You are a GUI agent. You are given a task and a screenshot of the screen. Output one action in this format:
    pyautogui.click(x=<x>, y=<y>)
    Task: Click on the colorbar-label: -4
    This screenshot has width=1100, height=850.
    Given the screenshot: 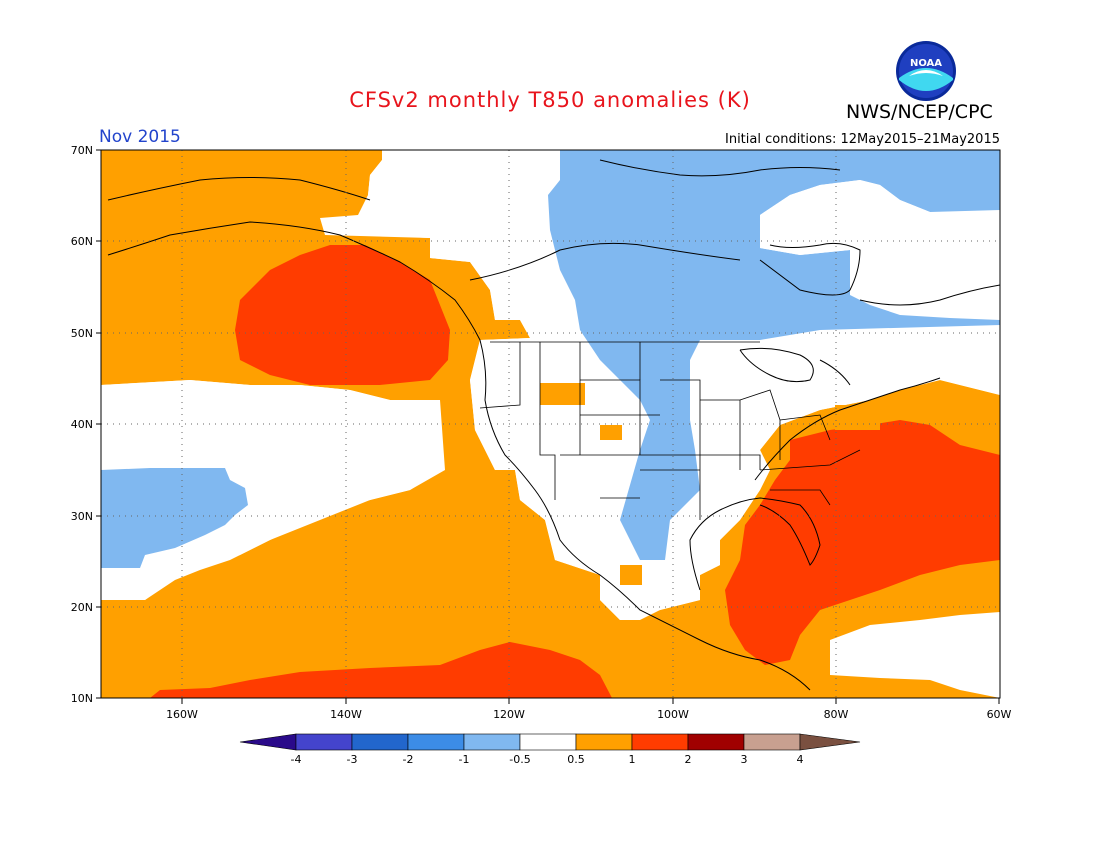 What is the action you would take?
    pyautogui.click(x=296, y=759)
    